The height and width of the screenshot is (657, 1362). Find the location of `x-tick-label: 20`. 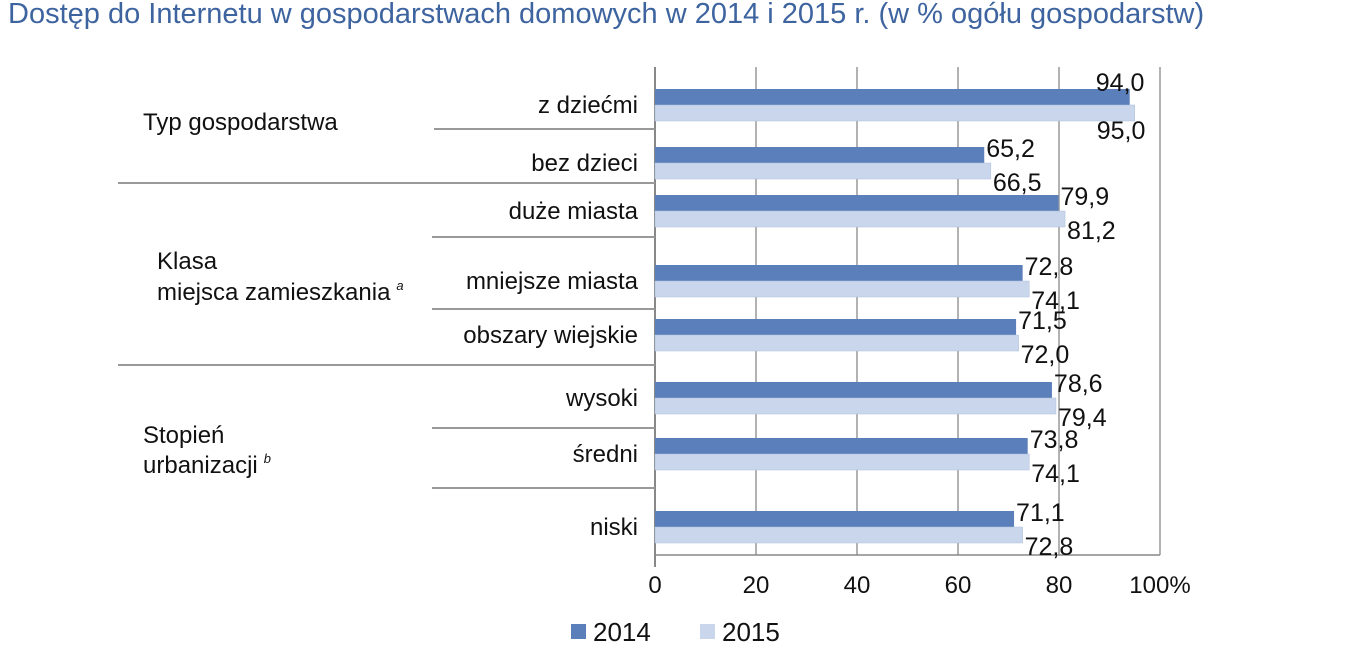

x-tick-label: 20 is located at coordinates (756, 585).